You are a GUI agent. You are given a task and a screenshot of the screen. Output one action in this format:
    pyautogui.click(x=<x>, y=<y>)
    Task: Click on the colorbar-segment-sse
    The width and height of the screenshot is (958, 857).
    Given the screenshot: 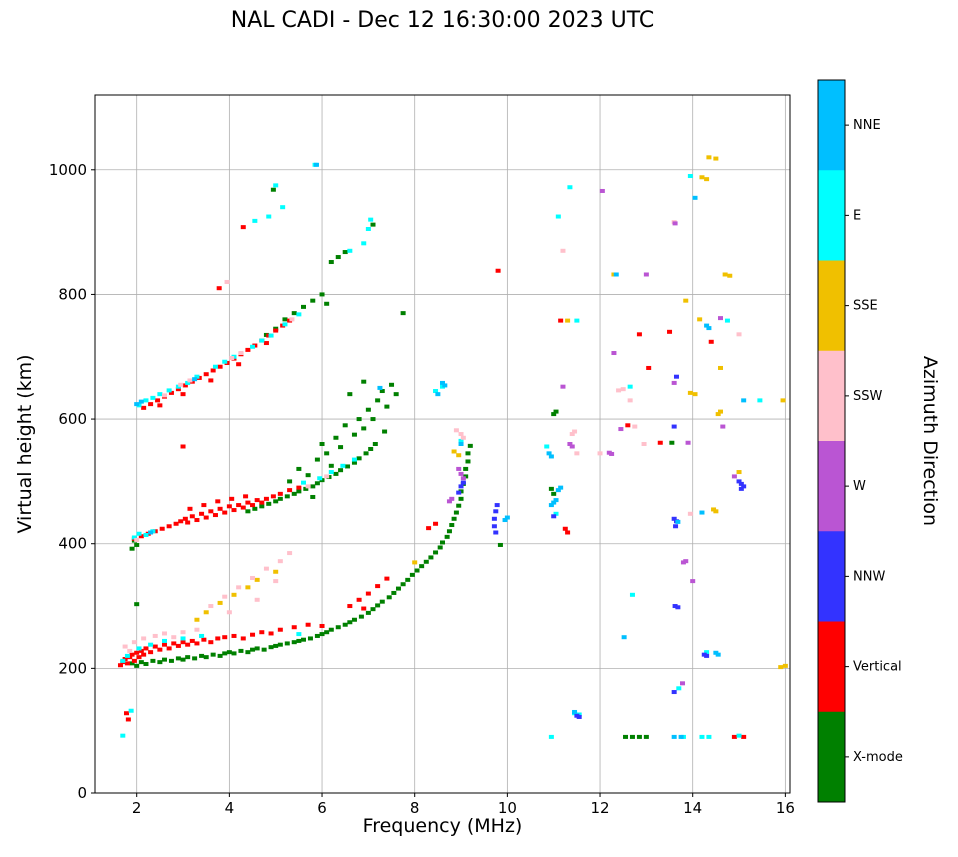 What is the action you would take?
    pyautogui.click(x=831, y=306)
    